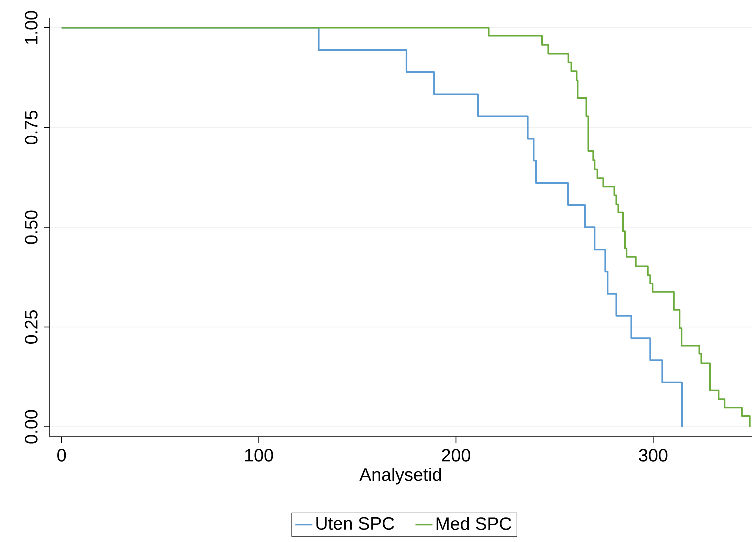 This screenshot has height=542, width=753. Describe the element at coordinates (653, 455) in the screenshot. I see `x-tick-label: 300` at that location.